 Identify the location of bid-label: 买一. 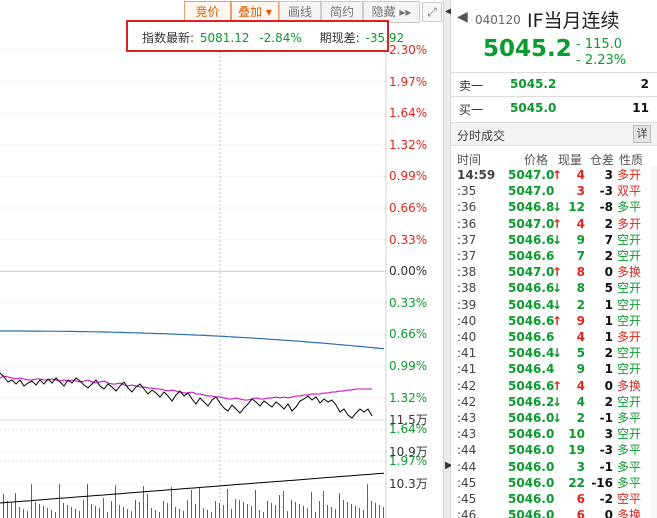
(471, 110).